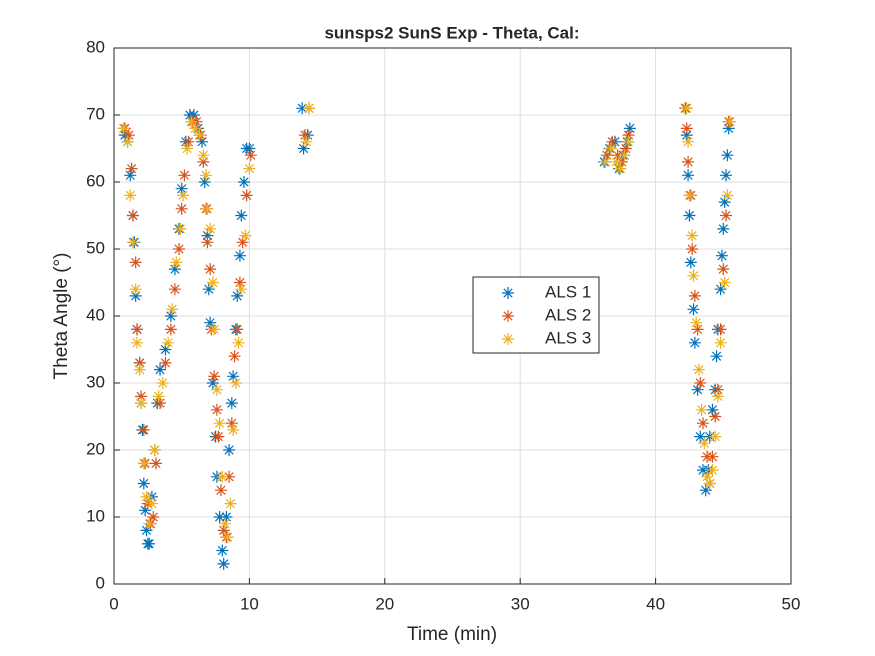  What do you see at coordinates (536, 315) in the screenshot?
I see `legend-box` at bounding box center [536, 315].